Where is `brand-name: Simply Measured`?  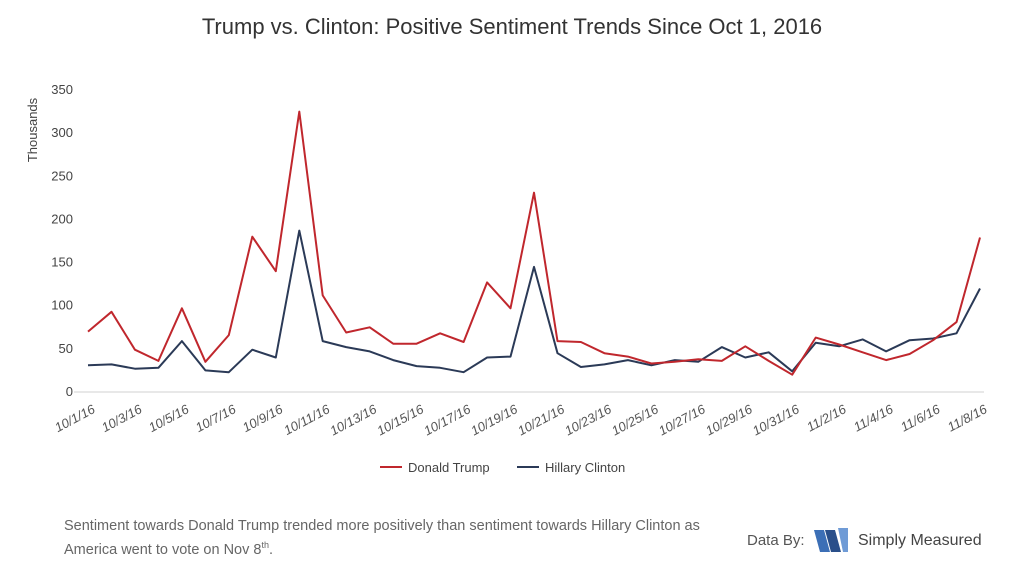 brand-name: Simply Measured is located at coordinates (920, 540).